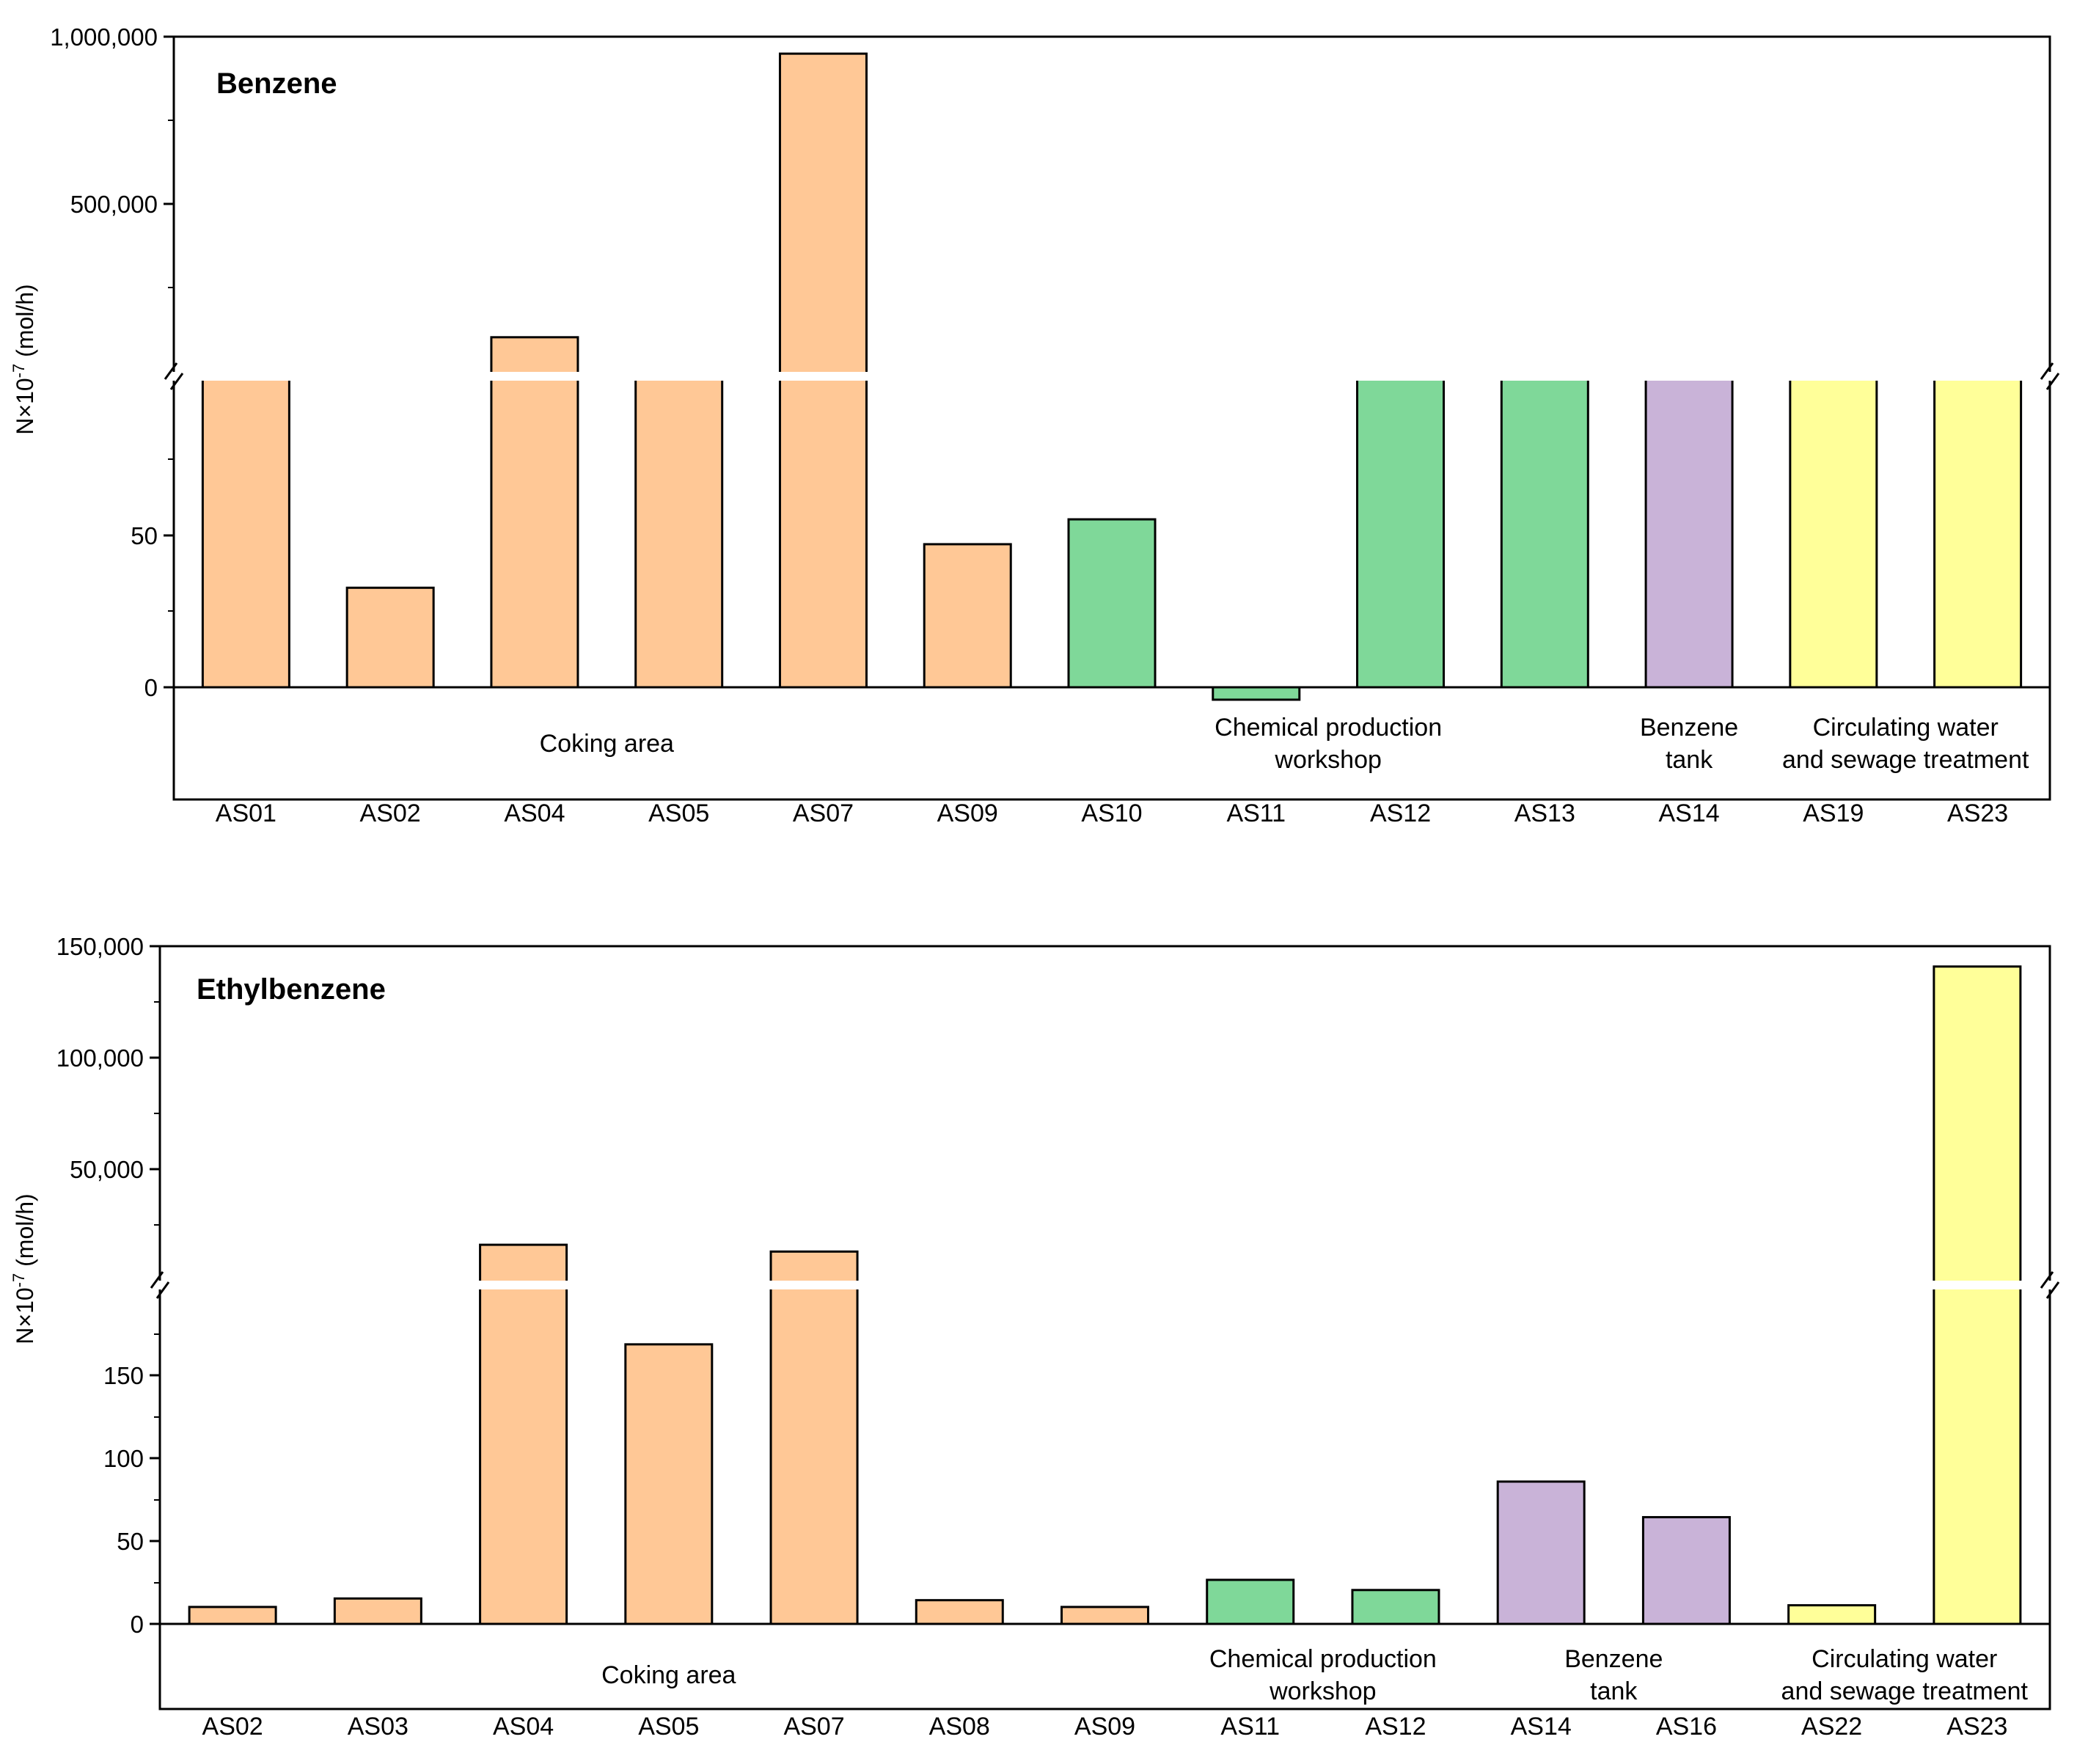  I want to click on bar-as22, so click(1832, 1614).